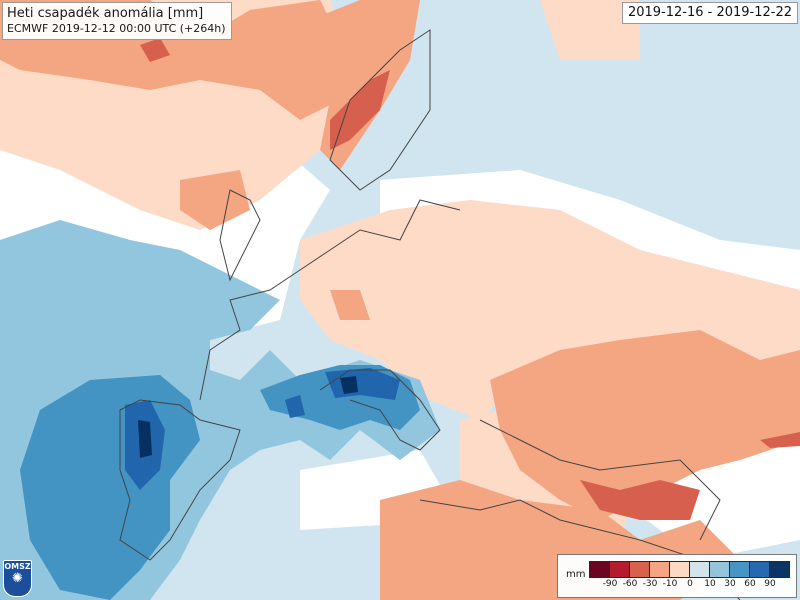 This screenshot has width=800, height=600. What do you see at coordinates (750, 584) in the screenshot?
I see `legend-tick-label: 60` at bounding box center [750, 584].